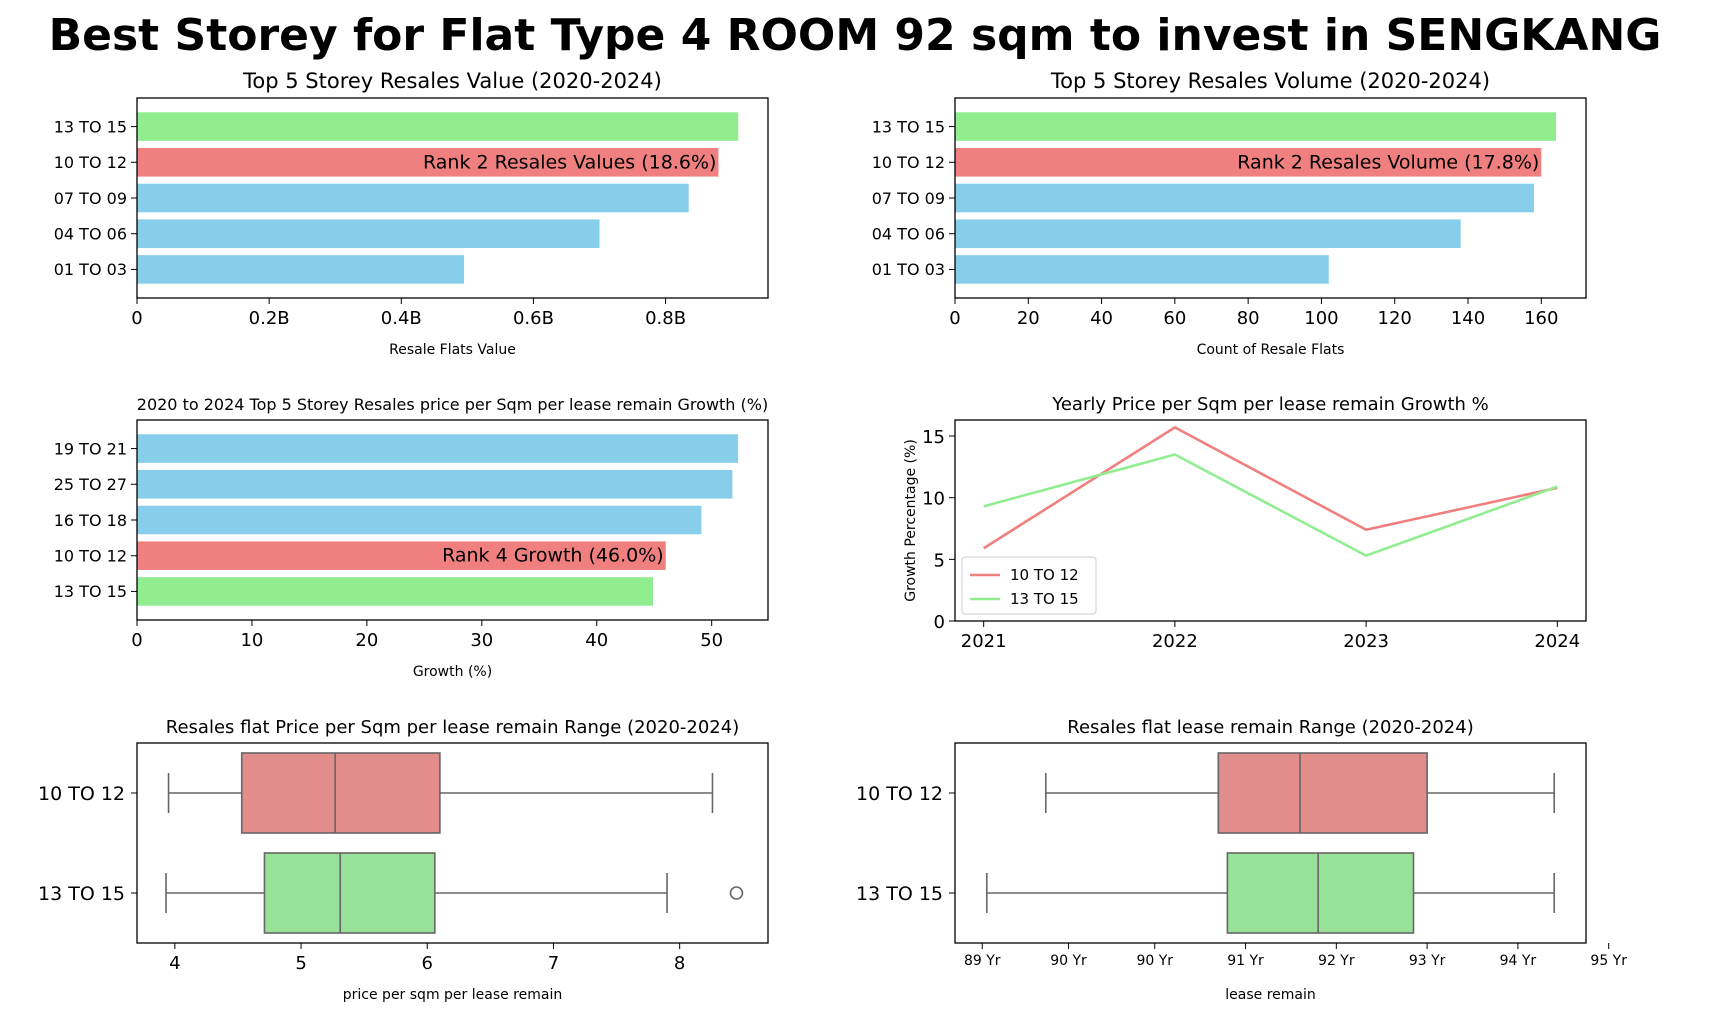  Describe the element at coordinates (452, 995) in the screenshot. I see `x-axis-label: price per sqm per lease remain` at that location.